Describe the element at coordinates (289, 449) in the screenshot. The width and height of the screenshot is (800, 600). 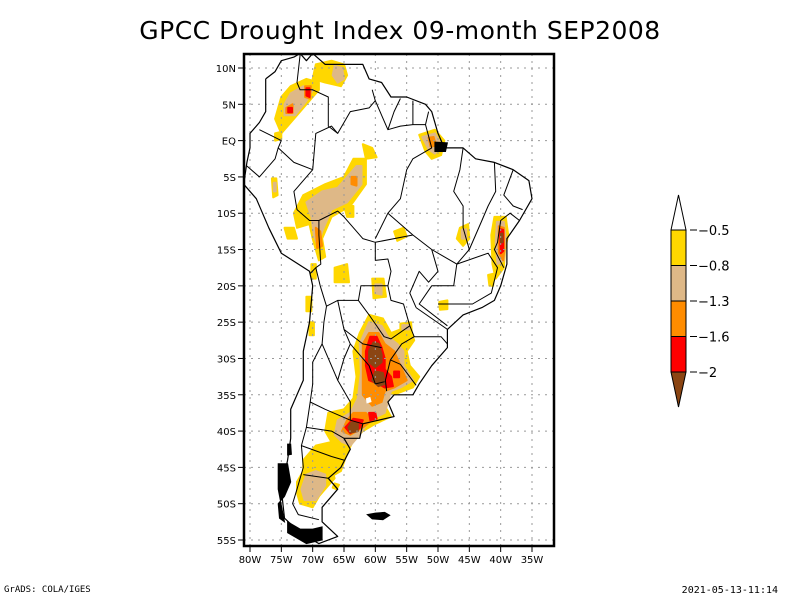
I see `island-chiloe` at that location.